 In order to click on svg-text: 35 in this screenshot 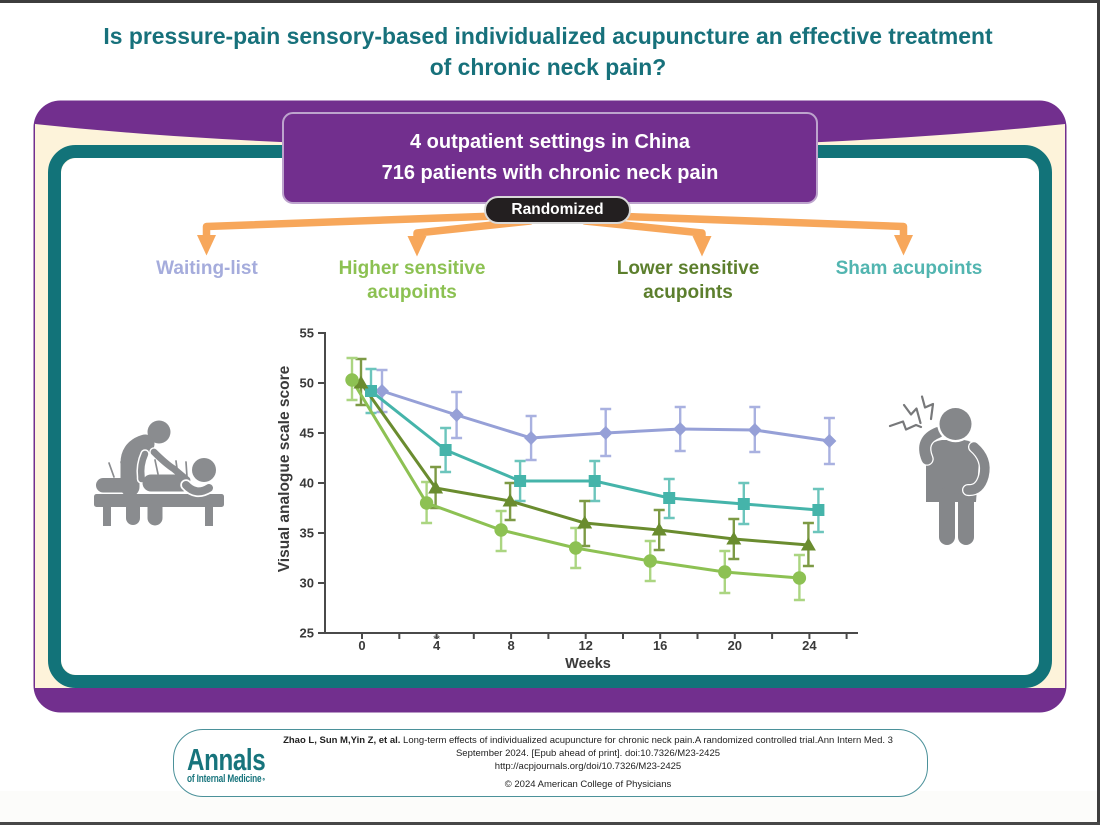, I will do `click(307, 533)`.